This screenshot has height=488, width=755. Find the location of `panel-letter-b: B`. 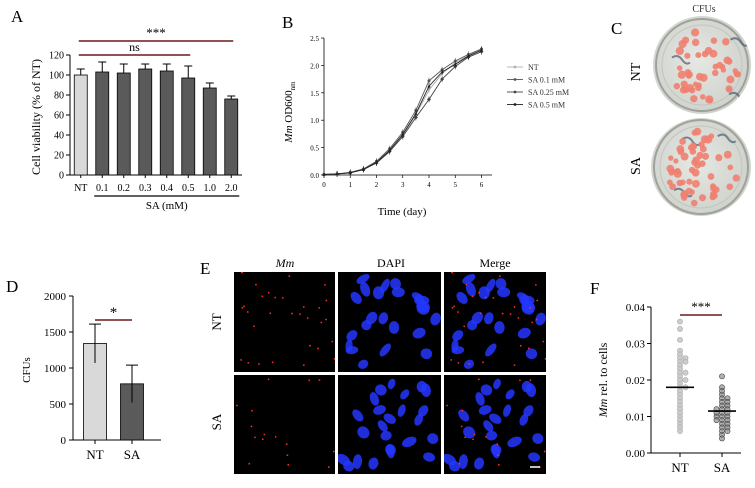

panel-letter-b: B is located at coordinates (287, 22).